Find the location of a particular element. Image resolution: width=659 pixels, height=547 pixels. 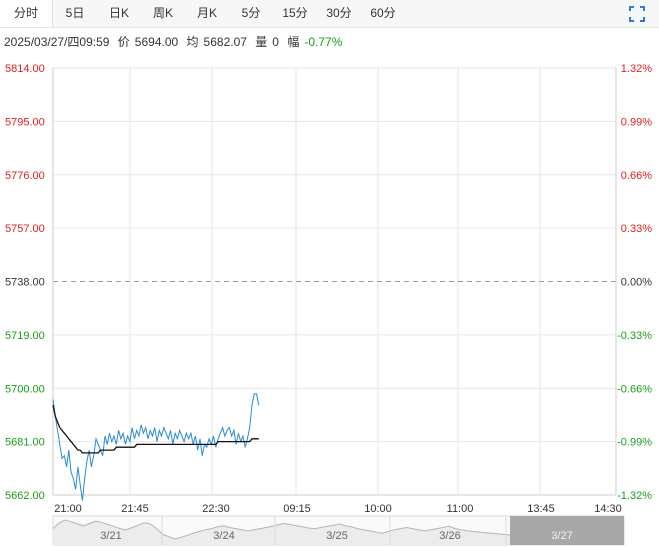

fullscreen-icon is located at coordinates (637, 14).